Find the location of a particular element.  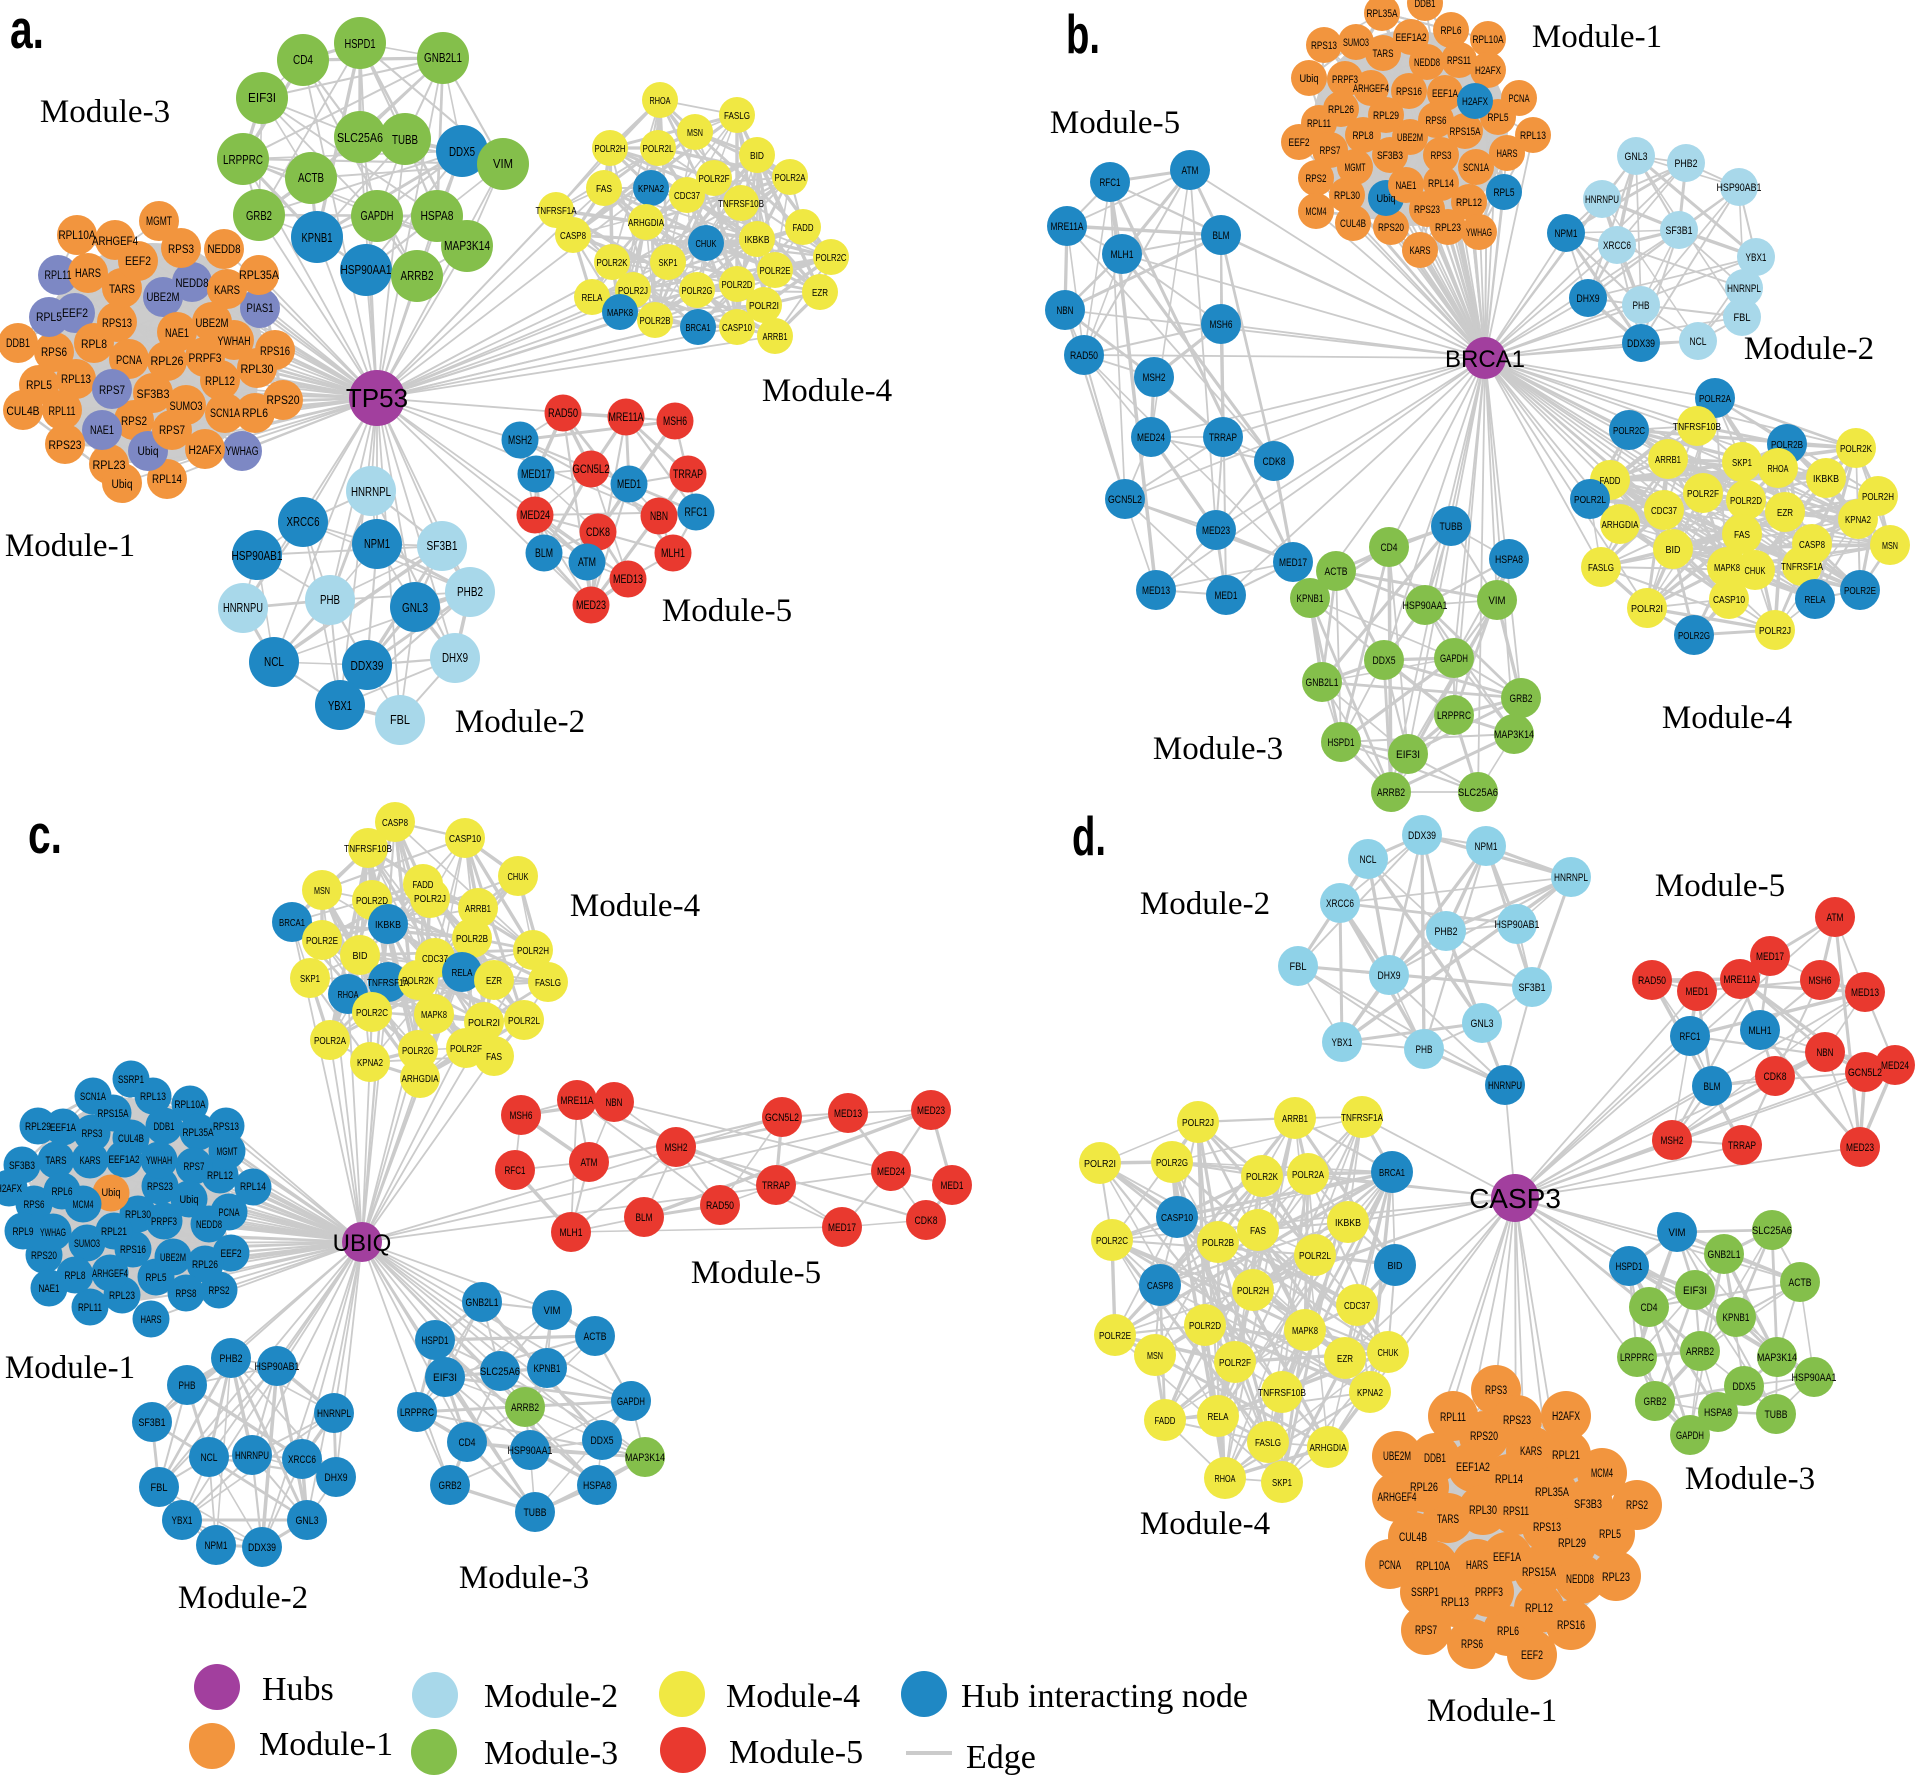

svg-text: MAP3K14 is located at coordinates (1514, 735).